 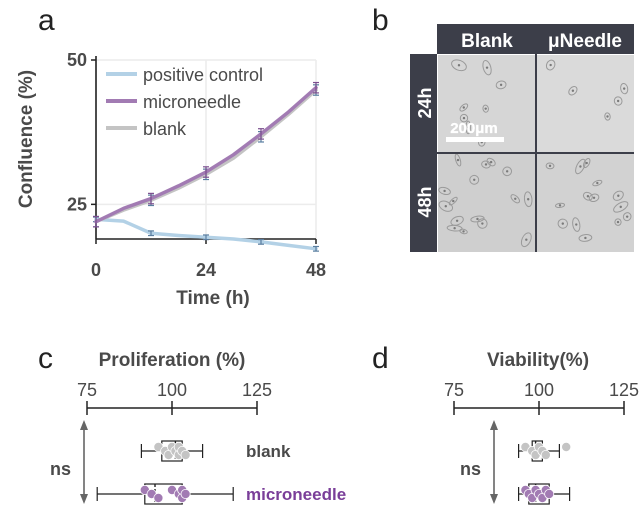 What do you see at coordinates (96, 270) in the screenshot?
I see `x-tick-label: 0` at bounding box center [96, 270].